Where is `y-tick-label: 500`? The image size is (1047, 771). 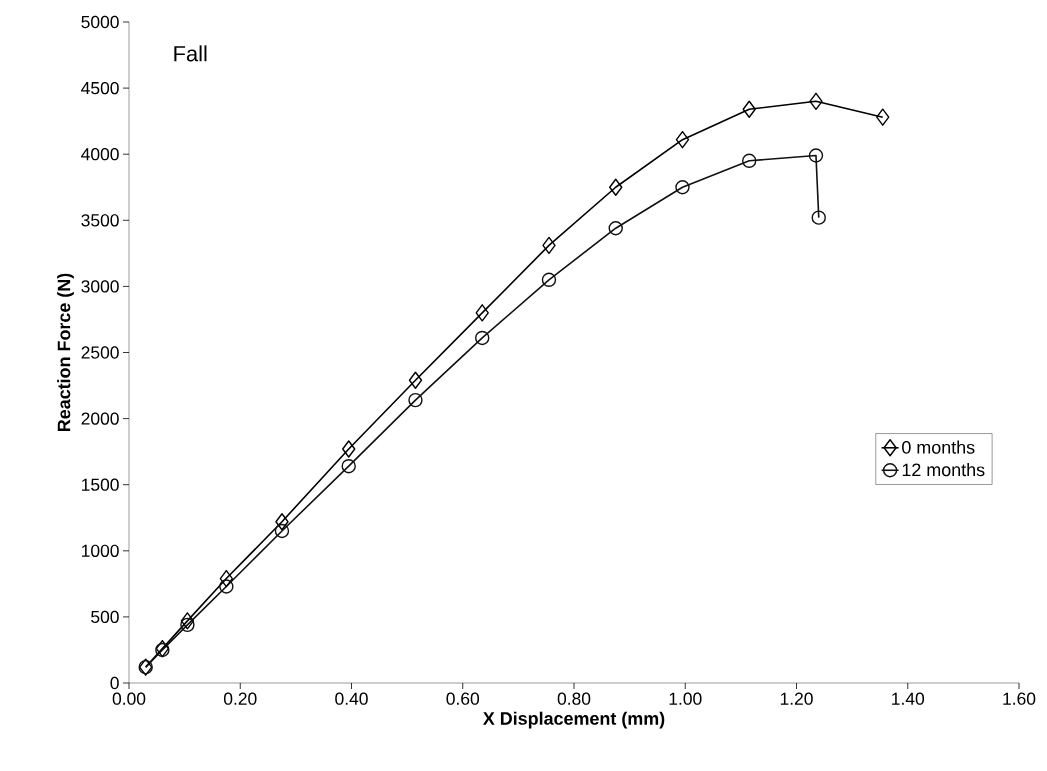
y-tick-label: 500 is located at coordinates (105, 617).